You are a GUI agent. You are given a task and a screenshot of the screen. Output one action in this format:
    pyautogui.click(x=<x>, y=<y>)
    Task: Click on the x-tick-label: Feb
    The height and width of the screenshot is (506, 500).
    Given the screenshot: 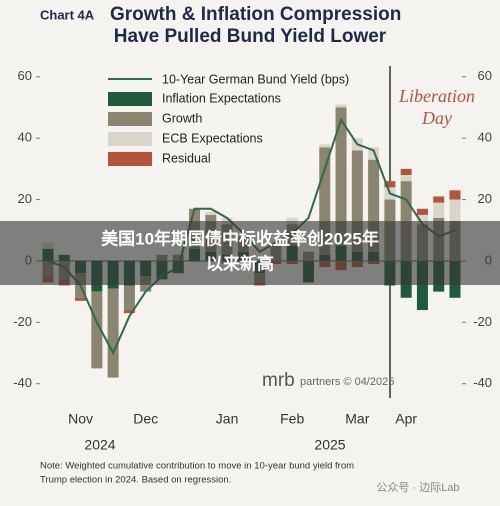 What is the action you would take?
    pyautogui.click(x=292, y=419)
    